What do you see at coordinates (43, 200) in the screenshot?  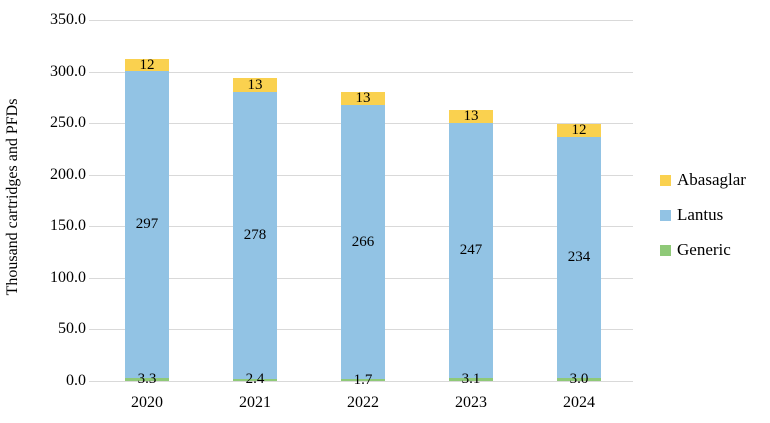 I see `y-axis-tick-labels: 0.0 50.0 100.0 150.0 200.0 250.0 300.0 350.0` at bounding box center [43, 200].